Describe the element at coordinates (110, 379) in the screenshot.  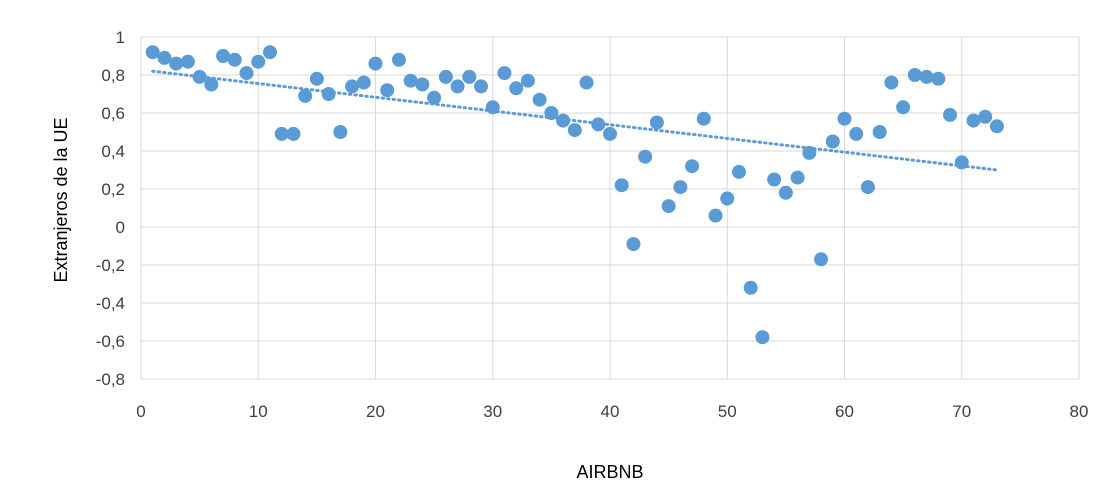
I see `y-tick-label: -0,8` at that location.